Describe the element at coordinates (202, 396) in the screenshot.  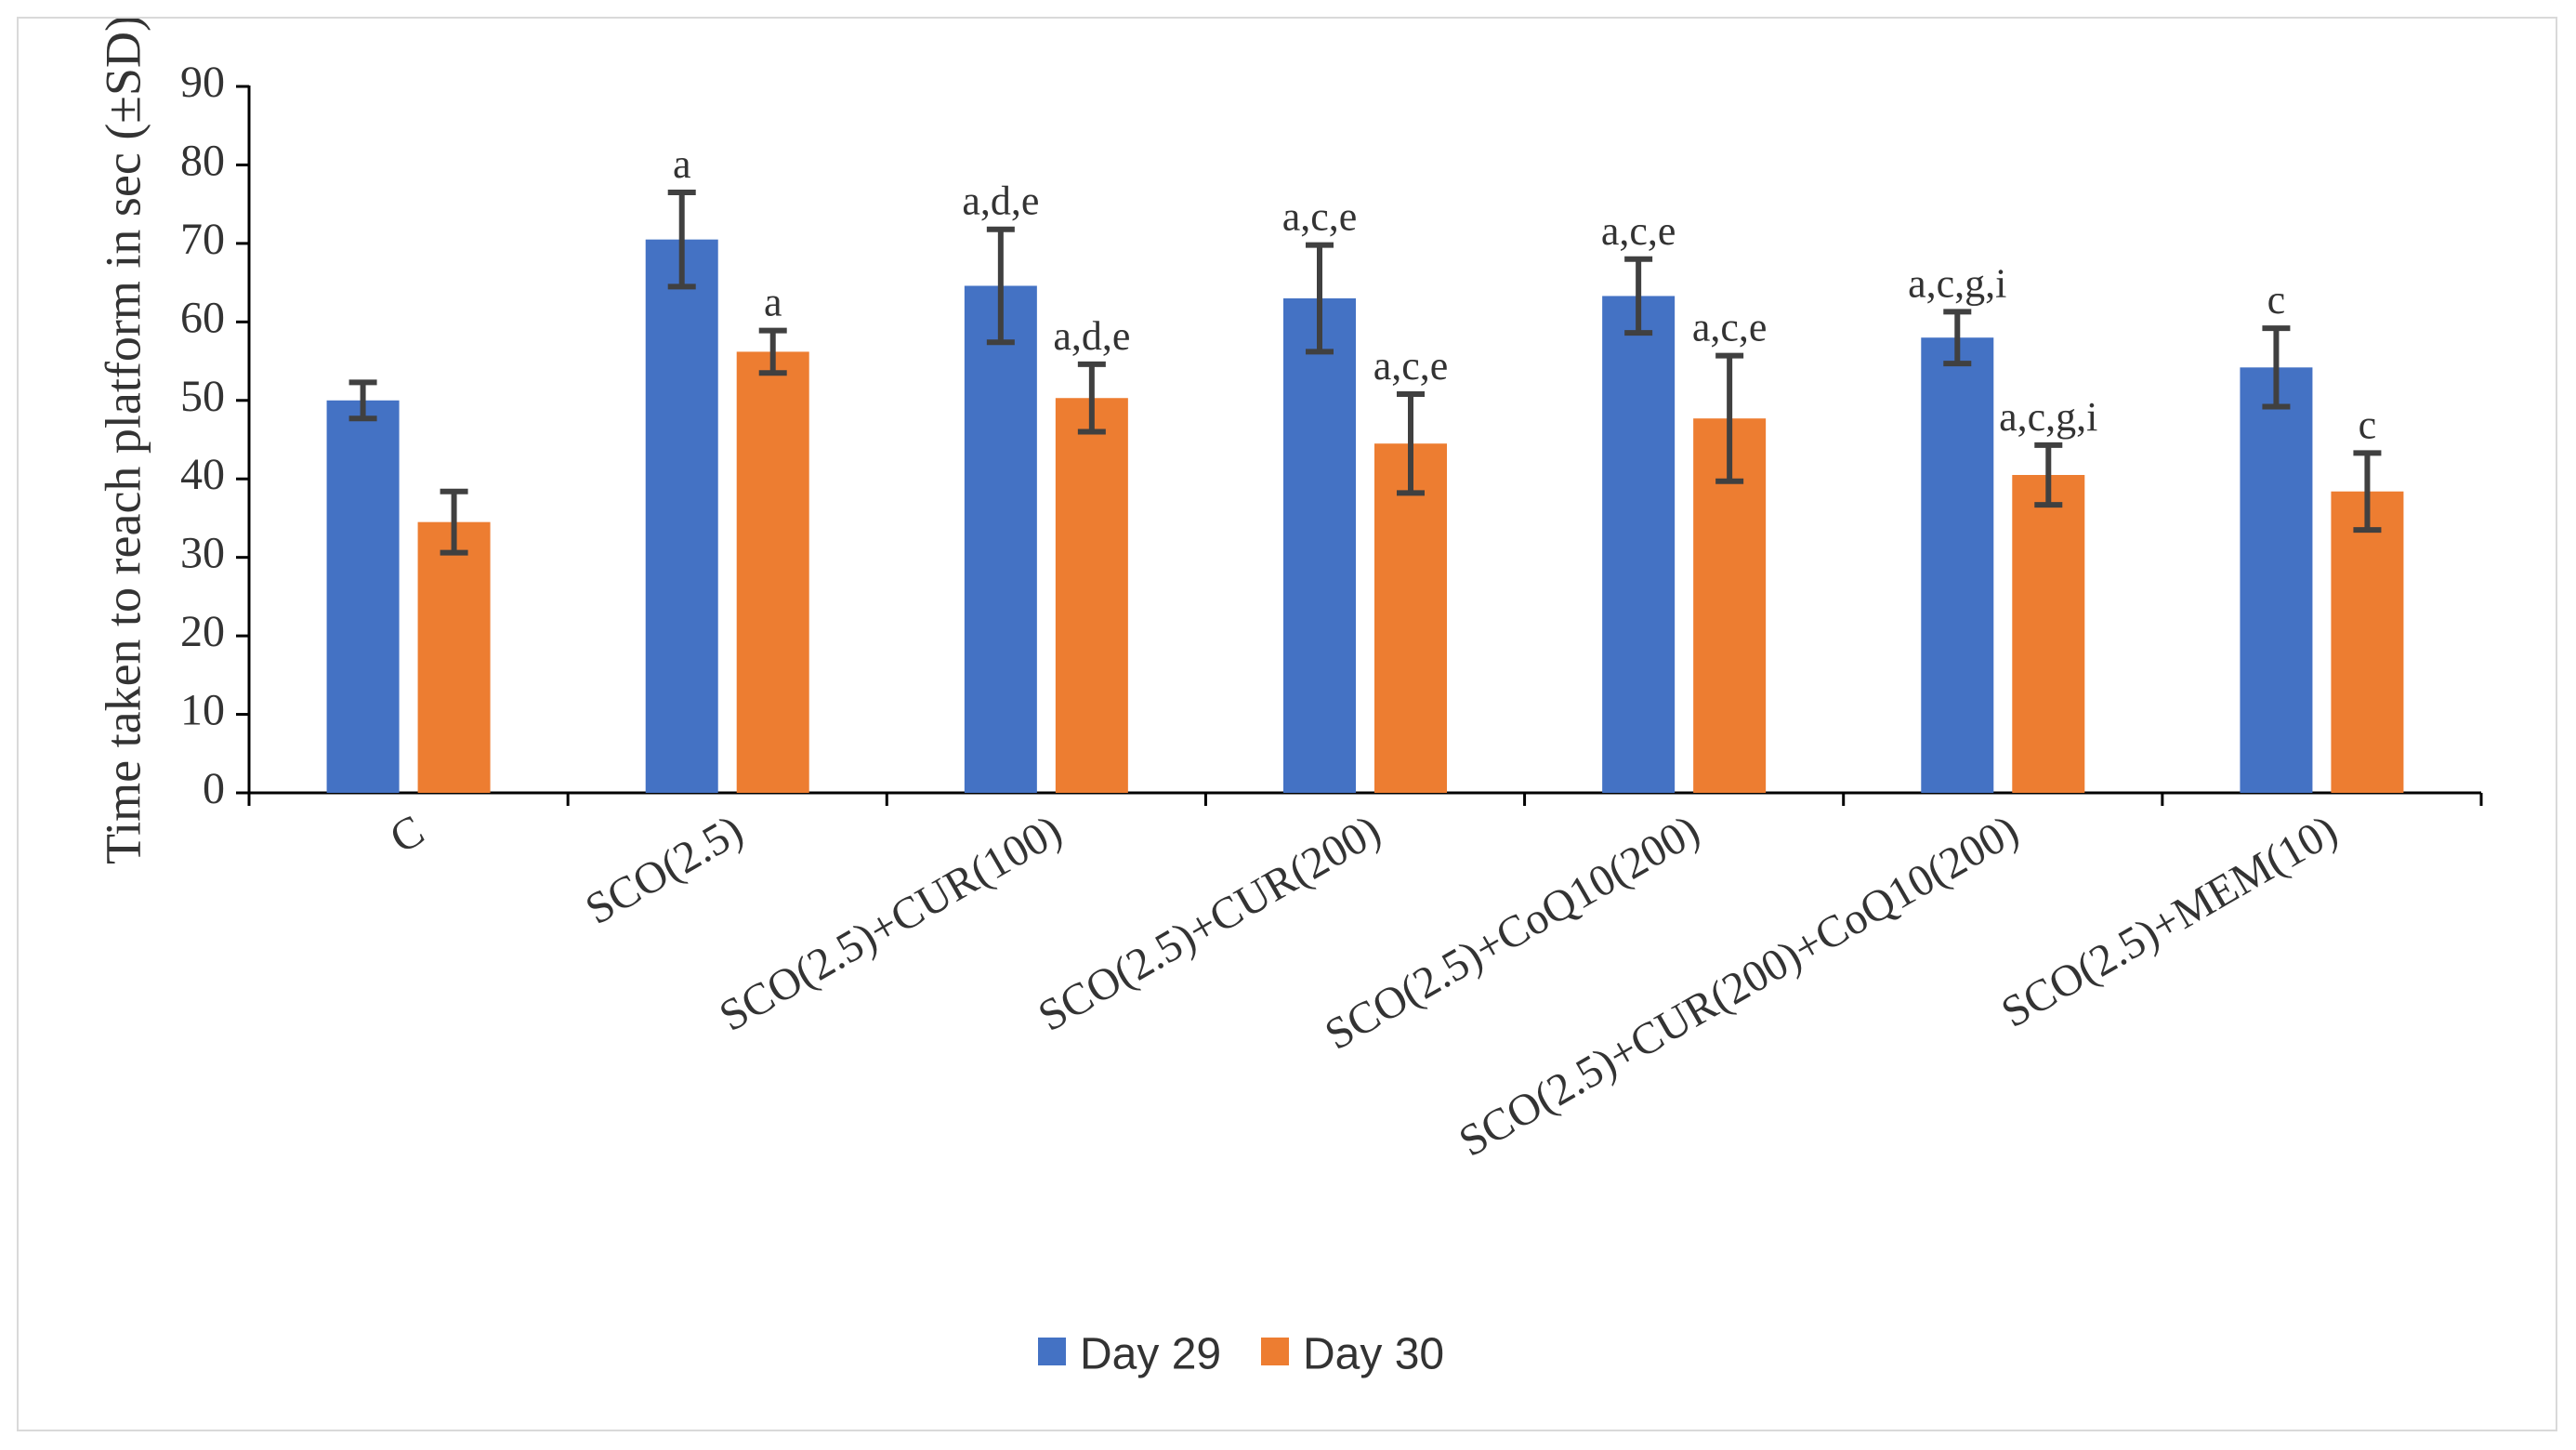
I see `y-tick-label: 50` at that location.